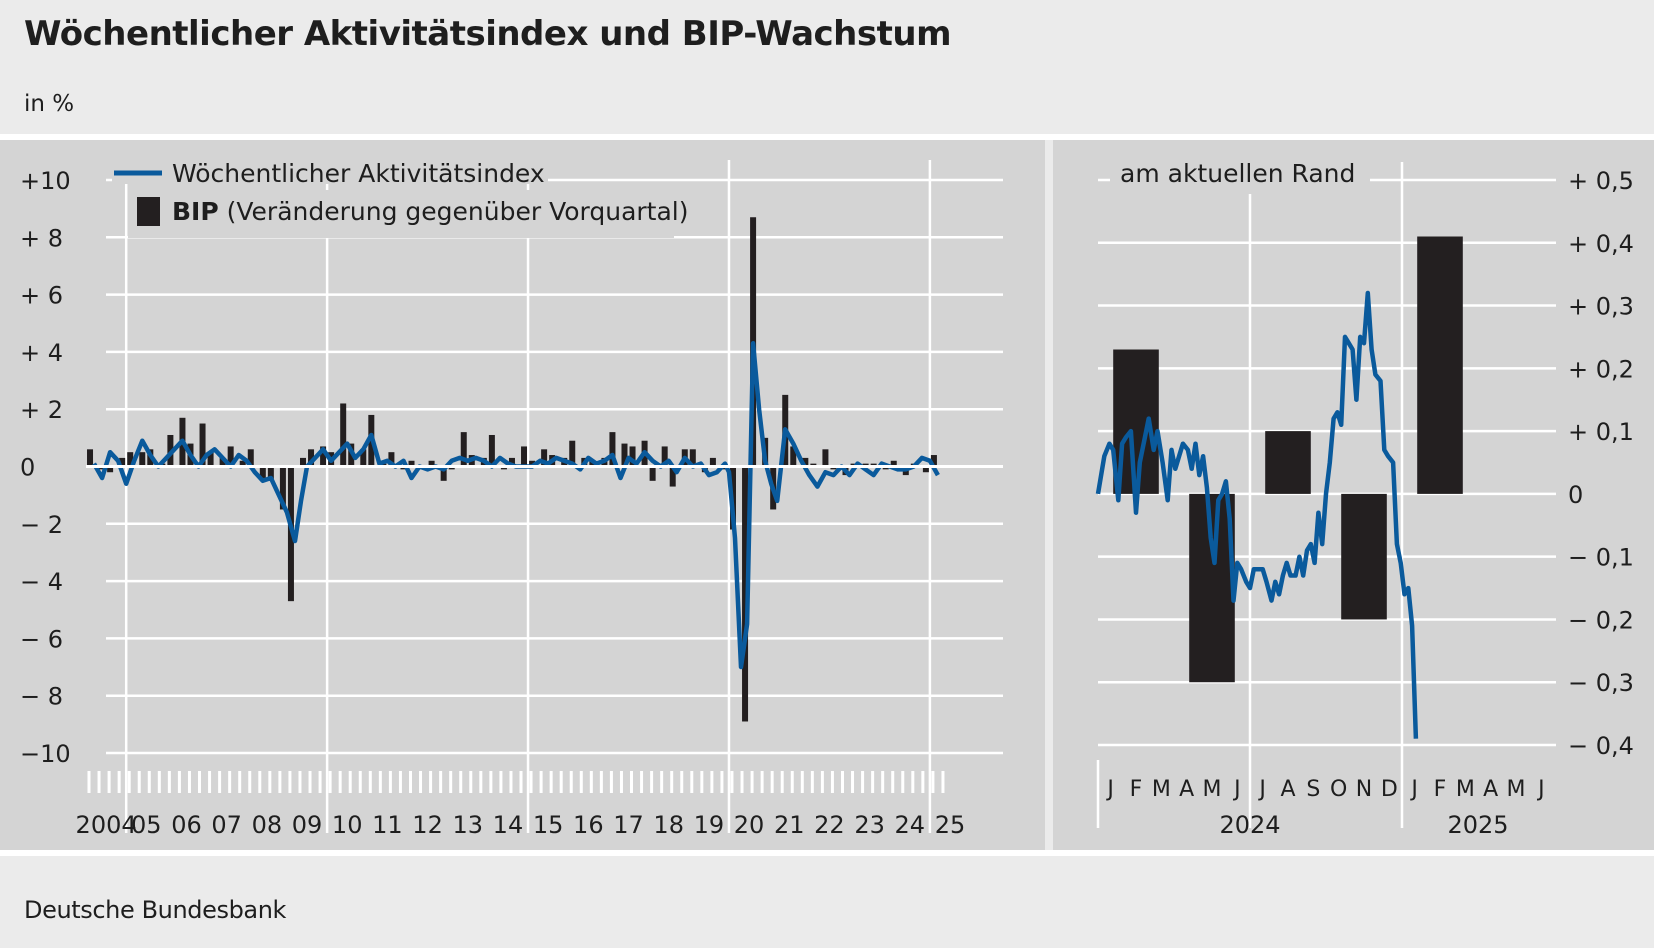 The width and height of the screenshot is (1654, 948). Describe the element at coordinates (148, 211) in the screenshot. I see `legend-bar-swatch` at that location.